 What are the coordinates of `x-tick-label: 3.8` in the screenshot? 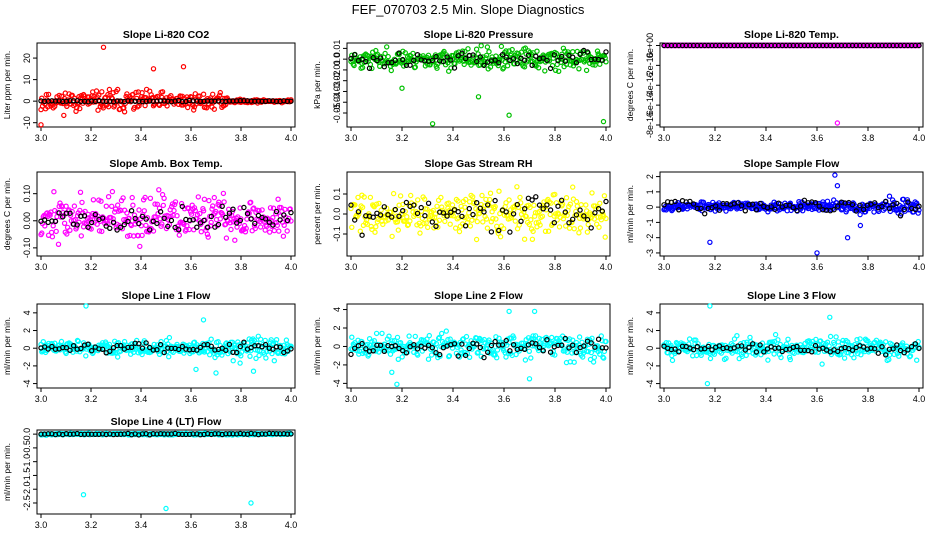 It's located at (241, 138).